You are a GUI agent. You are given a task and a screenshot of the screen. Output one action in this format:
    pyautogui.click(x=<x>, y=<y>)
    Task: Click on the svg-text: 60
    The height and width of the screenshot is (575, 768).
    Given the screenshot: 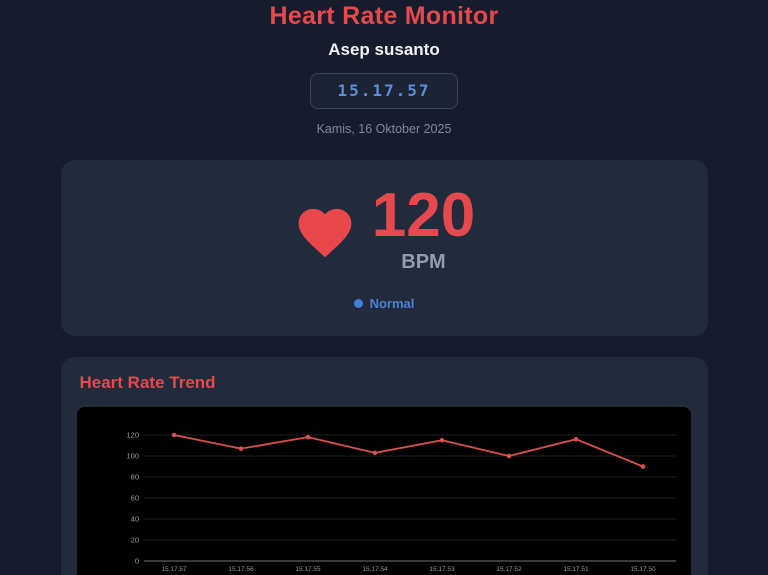 What is the action you would take?
    pyautogui.click(x=134, y=498)
    